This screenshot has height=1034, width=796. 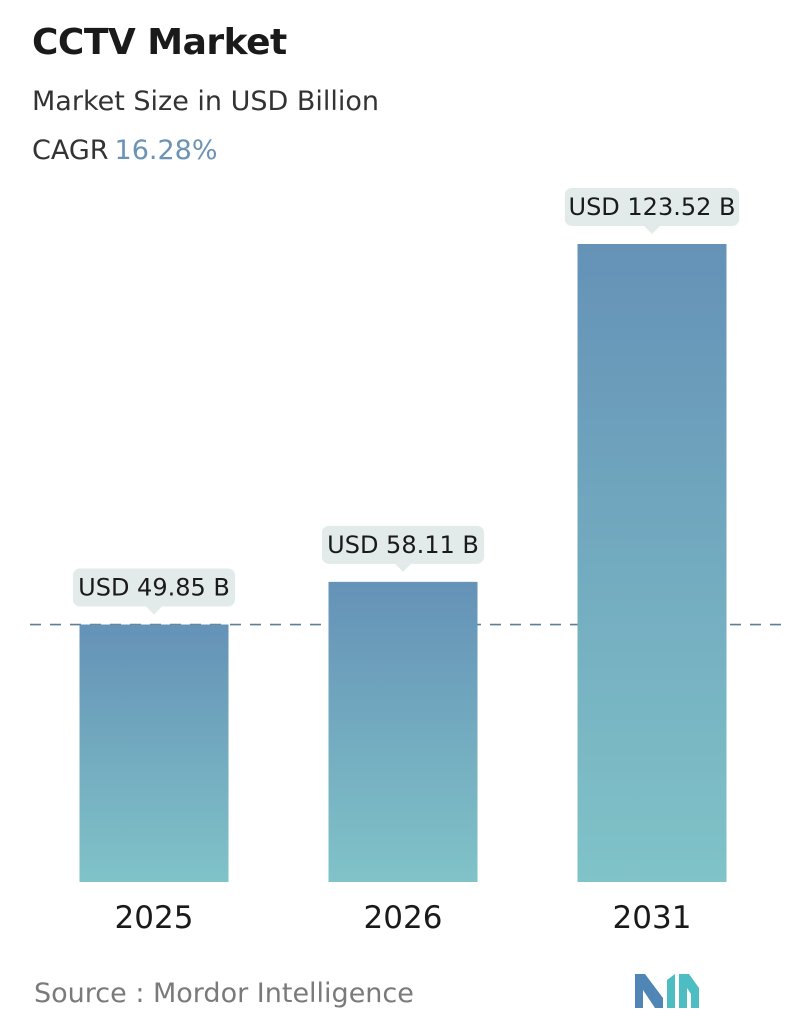 What do you see at coordinates (166, 150) in the screenshot?
I see `cagr-value: 16.28%` at bounding box center [166, 150].